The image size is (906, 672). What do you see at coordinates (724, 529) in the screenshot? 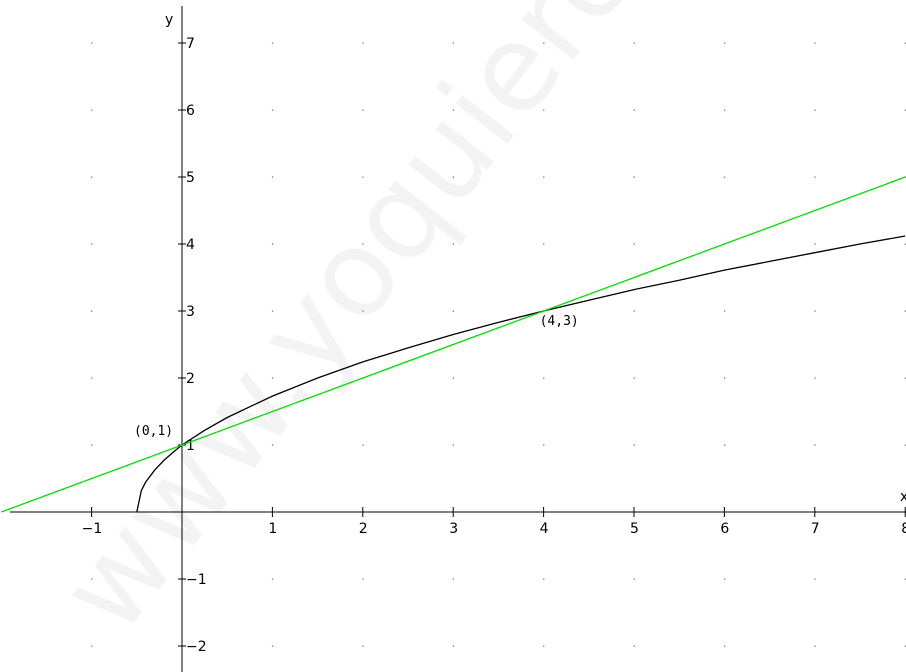
I see `x-tick-label: 6` at bounding box center [724, 529].